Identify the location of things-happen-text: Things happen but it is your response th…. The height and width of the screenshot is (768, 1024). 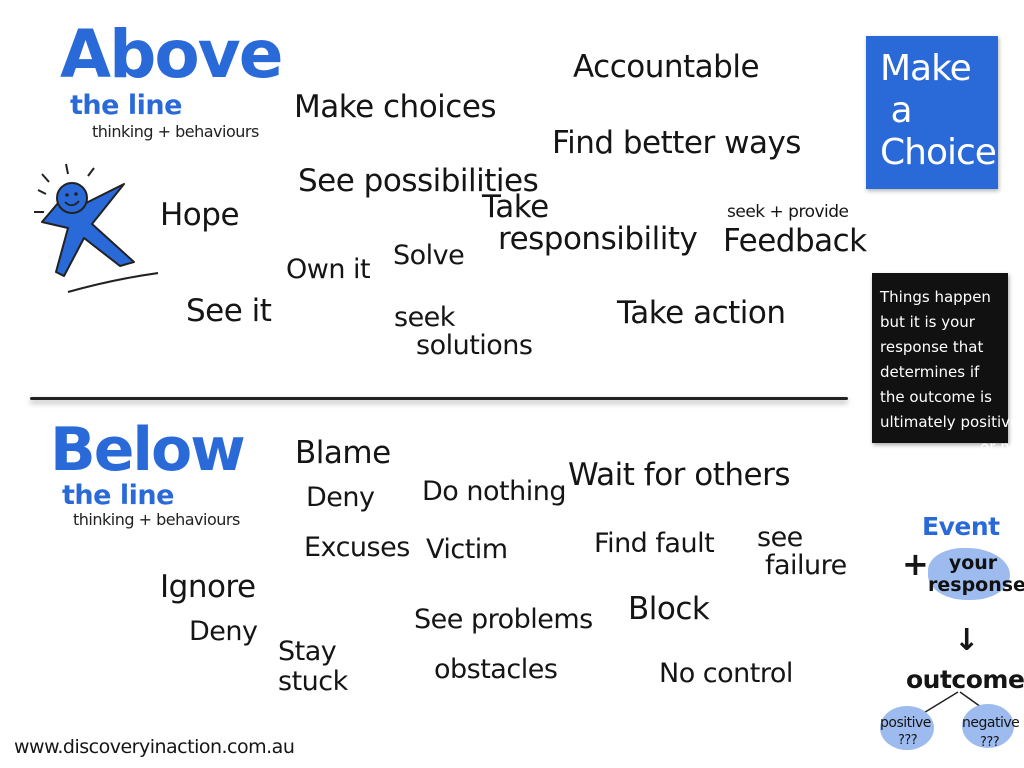
(952, 372).